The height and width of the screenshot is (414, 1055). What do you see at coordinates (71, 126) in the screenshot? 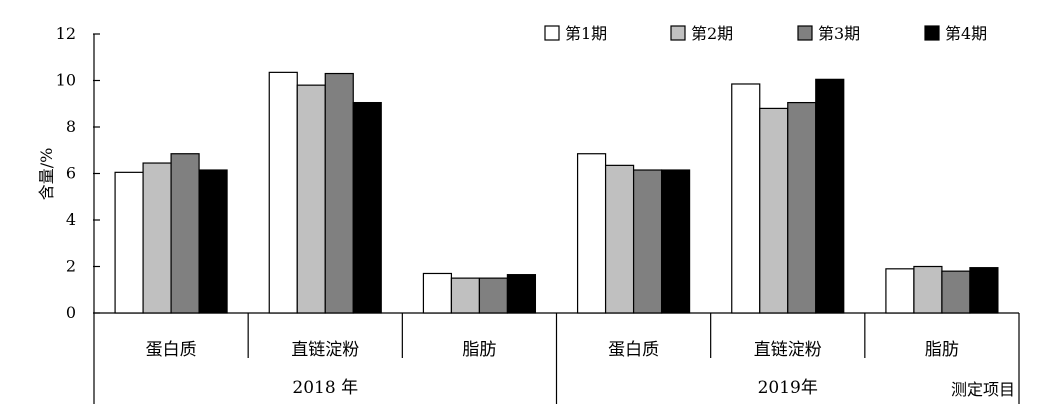
I see `y-tick-label: 8` at bounding box center [71, 126].